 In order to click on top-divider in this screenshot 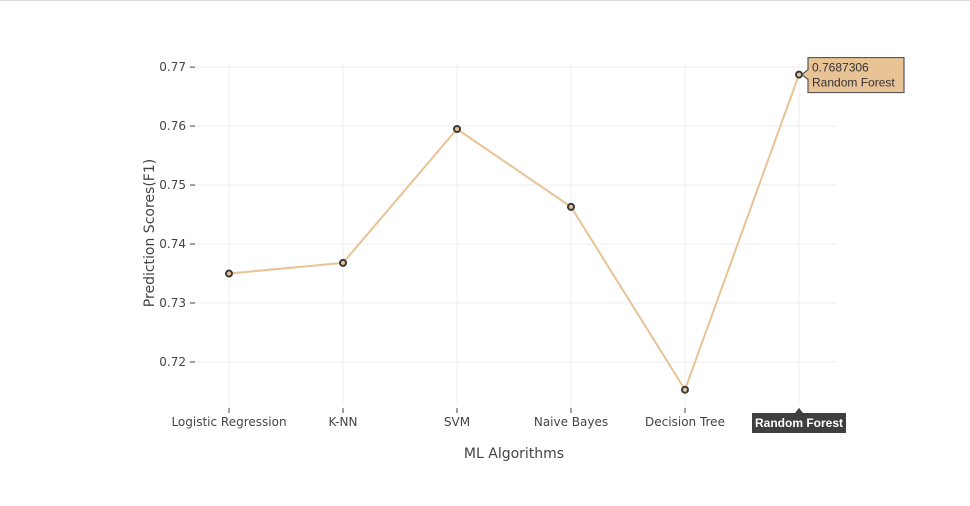, I will do `click(485, 0)`.